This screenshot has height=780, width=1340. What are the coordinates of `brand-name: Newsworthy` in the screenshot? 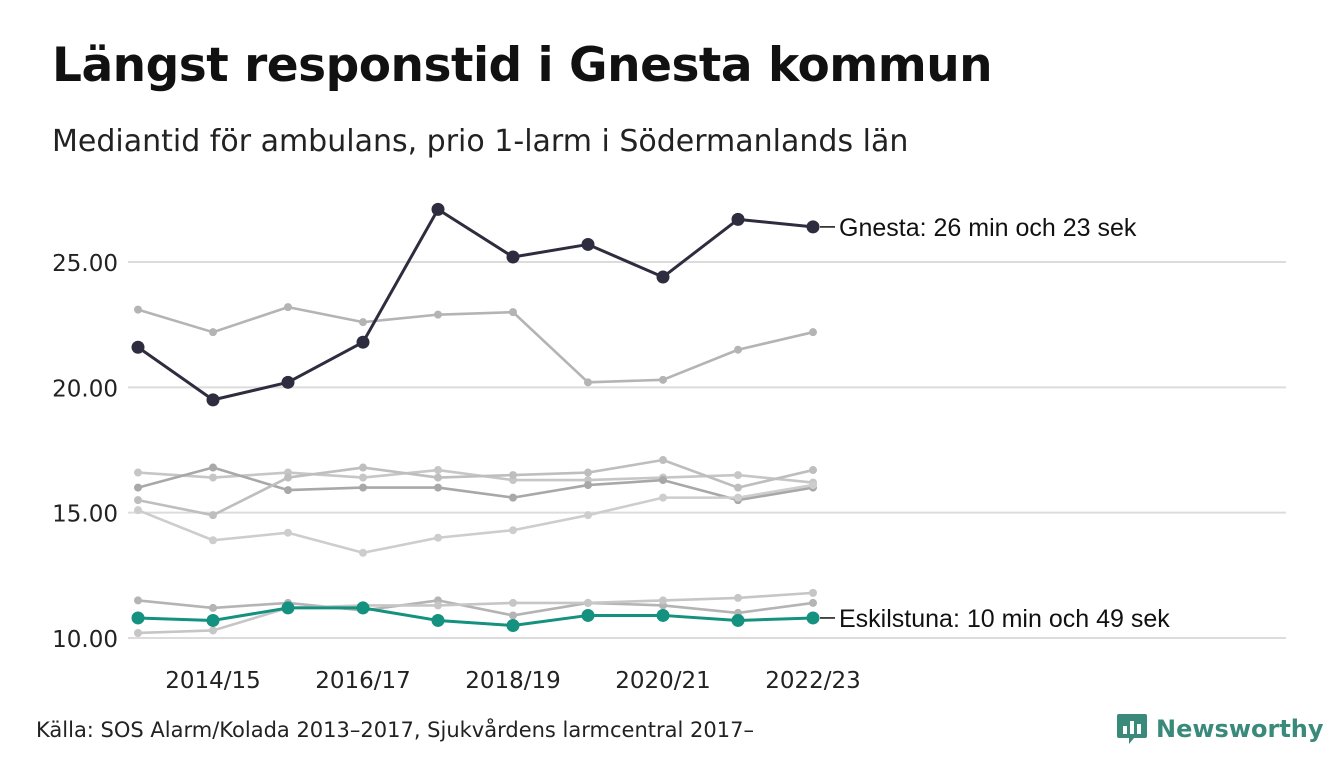 It's located at (1240, 729).